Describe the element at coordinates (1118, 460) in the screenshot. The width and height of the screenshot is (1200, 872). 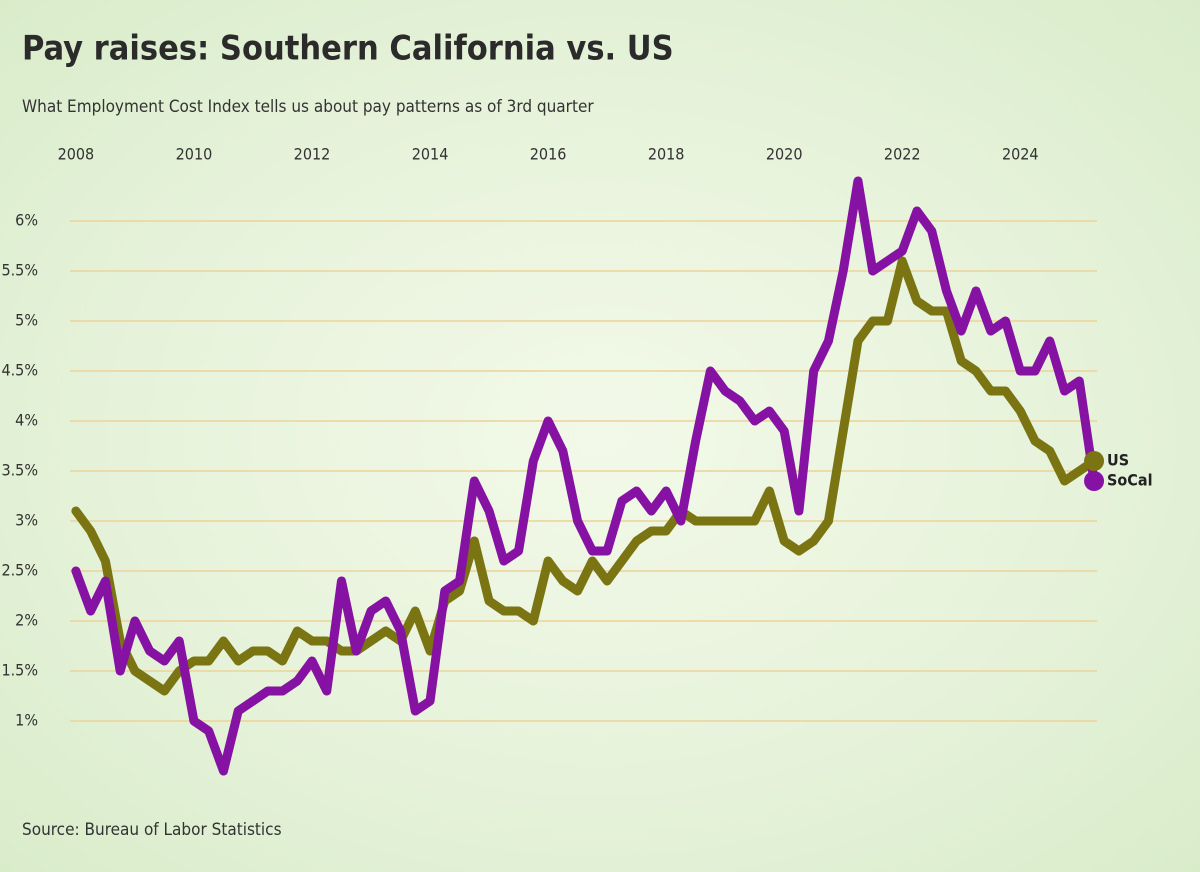
I see `series-label: US` at that location.